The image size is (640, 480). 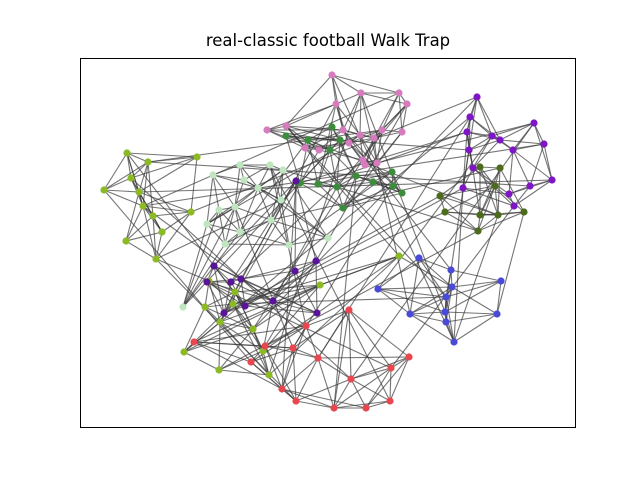 I want to click on chart-title: real-classic football Walk Trap, so click(x=328, y=40).